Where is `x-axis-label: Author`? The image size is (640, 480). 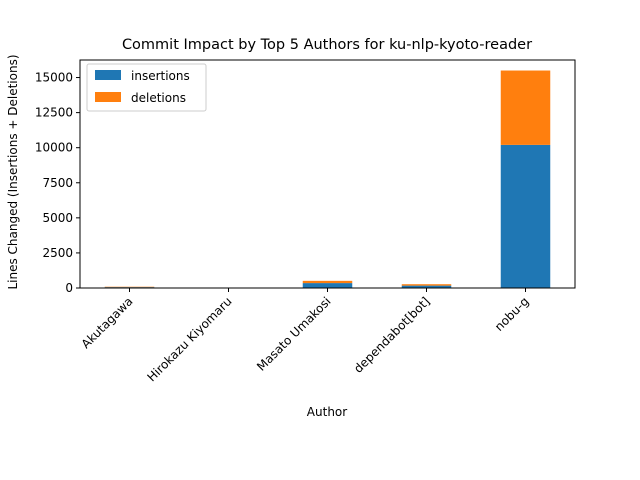
x-axis-label: Author is located at coordinates (327, 412).